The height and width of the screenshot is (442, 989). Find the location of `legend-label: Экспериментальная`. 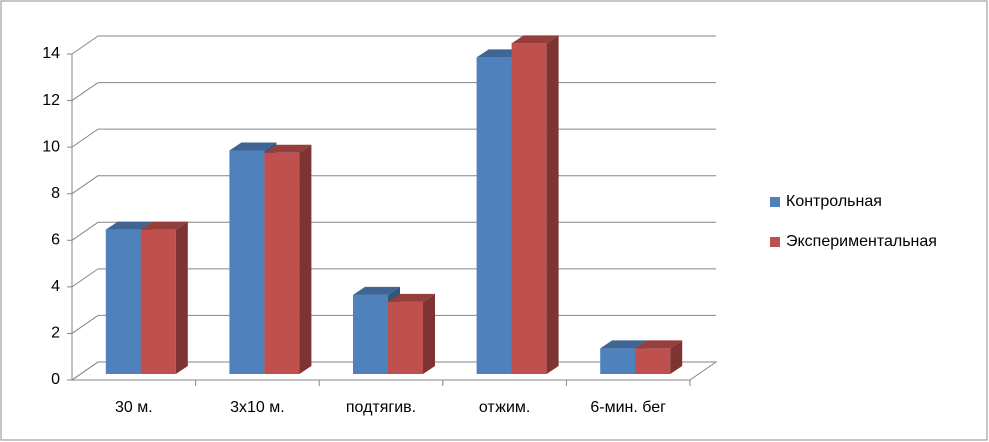

legend-label: Экспериментальная is located at coordinates (861, 241).